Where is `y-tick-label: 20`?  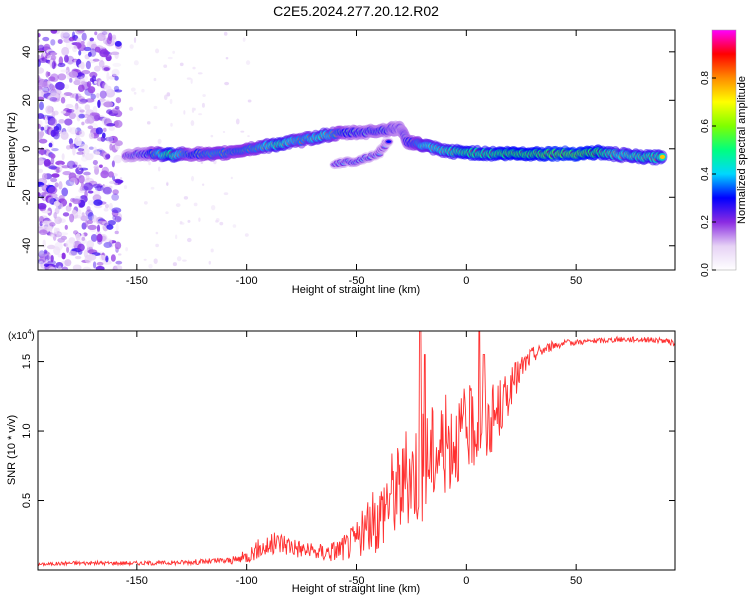 y-tick-label: 20 is located at coordinates (27, 100).